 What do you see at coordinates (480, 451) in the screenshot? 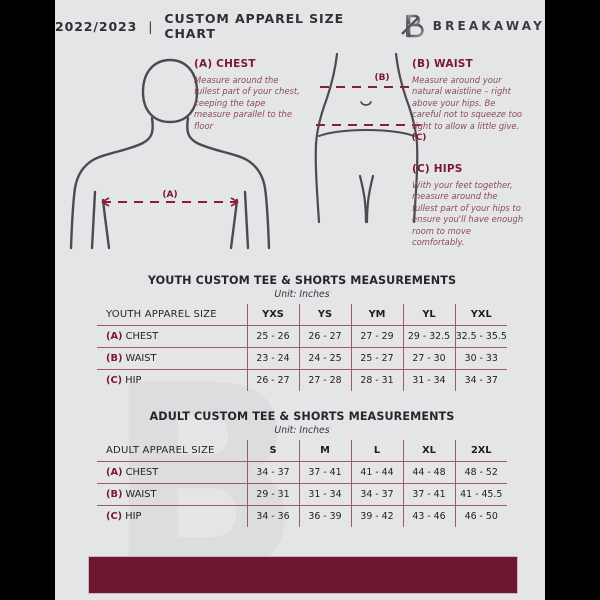
I see `adult-size-header-2xl: 2XL` at bounding box center [480, 451].